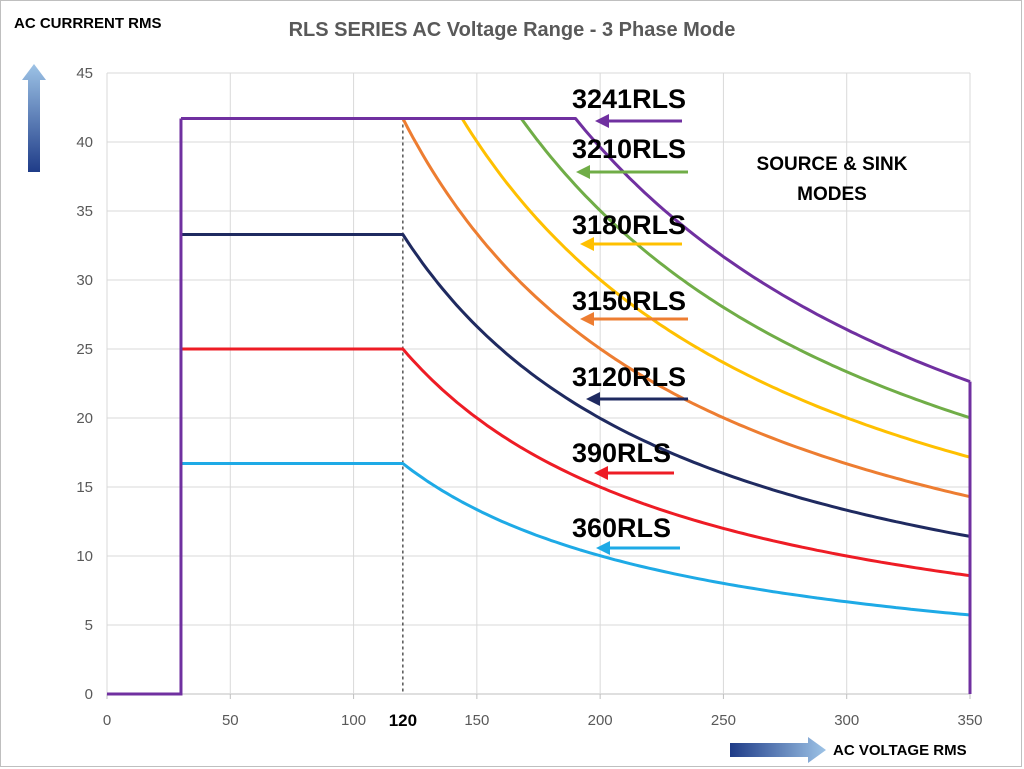 The height and width of the screenshot is (769, 1024). I want to click on y-tick-label: 25, so click(84, 349).